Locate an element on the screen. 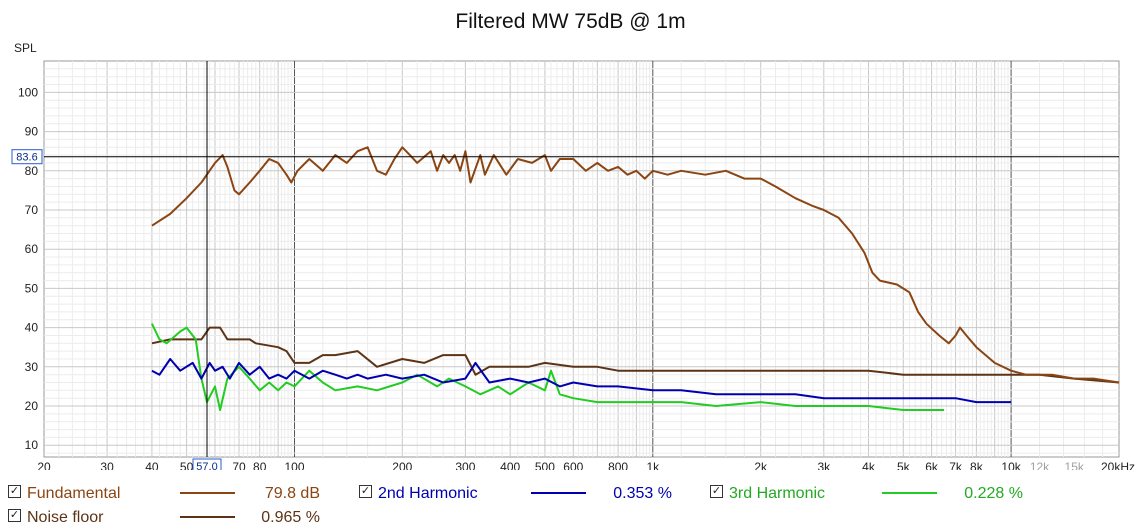 The image size is (1141, 530). x-tick-label: 2k is located at coordinates (761, 465).